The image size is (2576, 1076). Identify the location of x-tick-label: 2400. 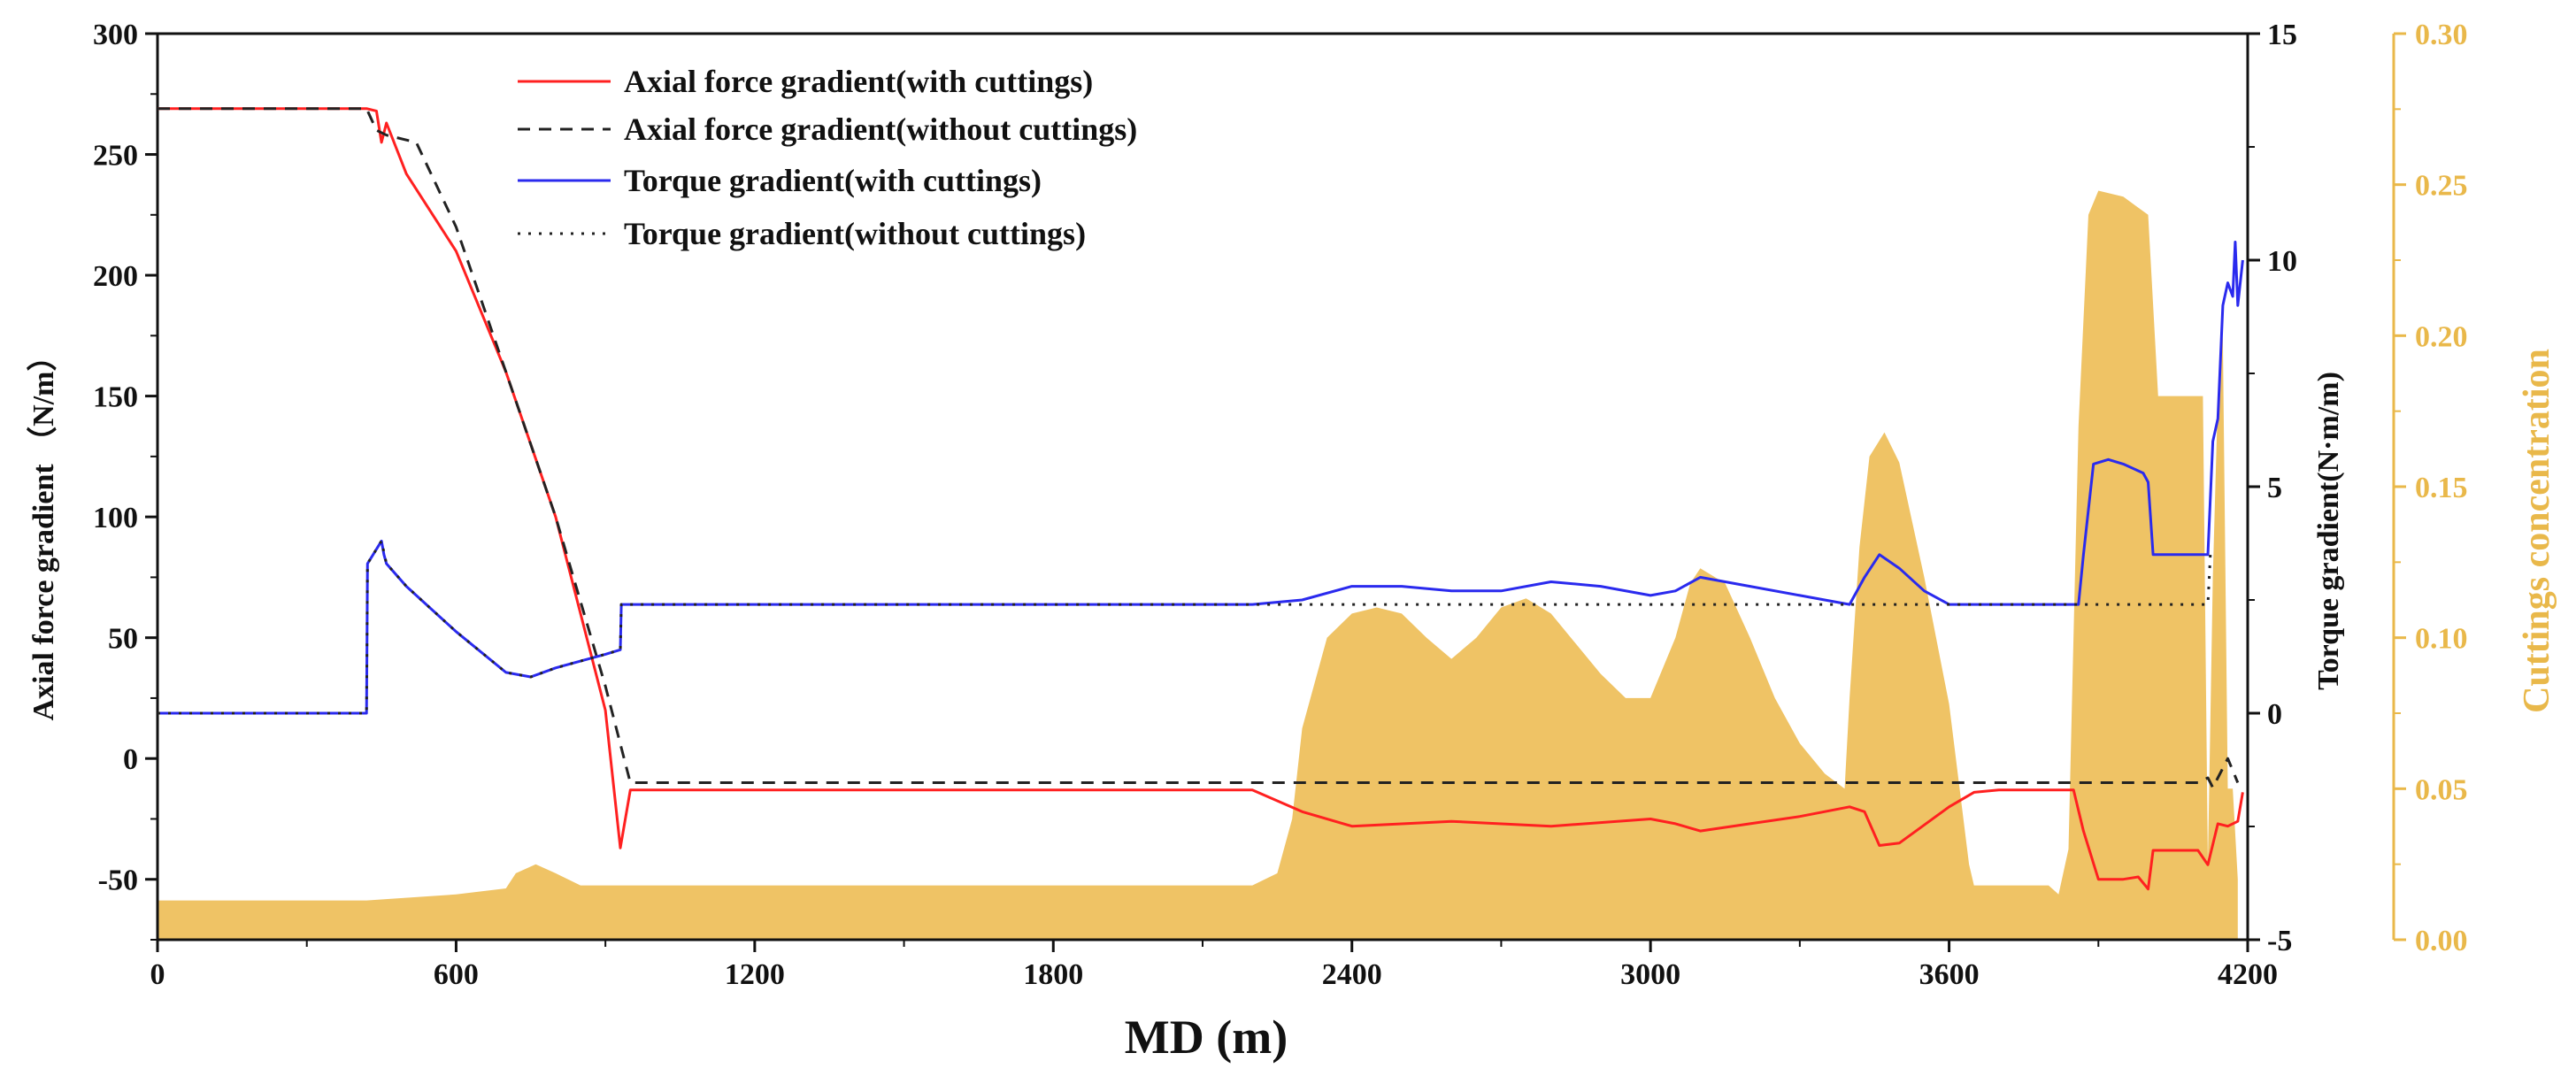
(1352, 975).